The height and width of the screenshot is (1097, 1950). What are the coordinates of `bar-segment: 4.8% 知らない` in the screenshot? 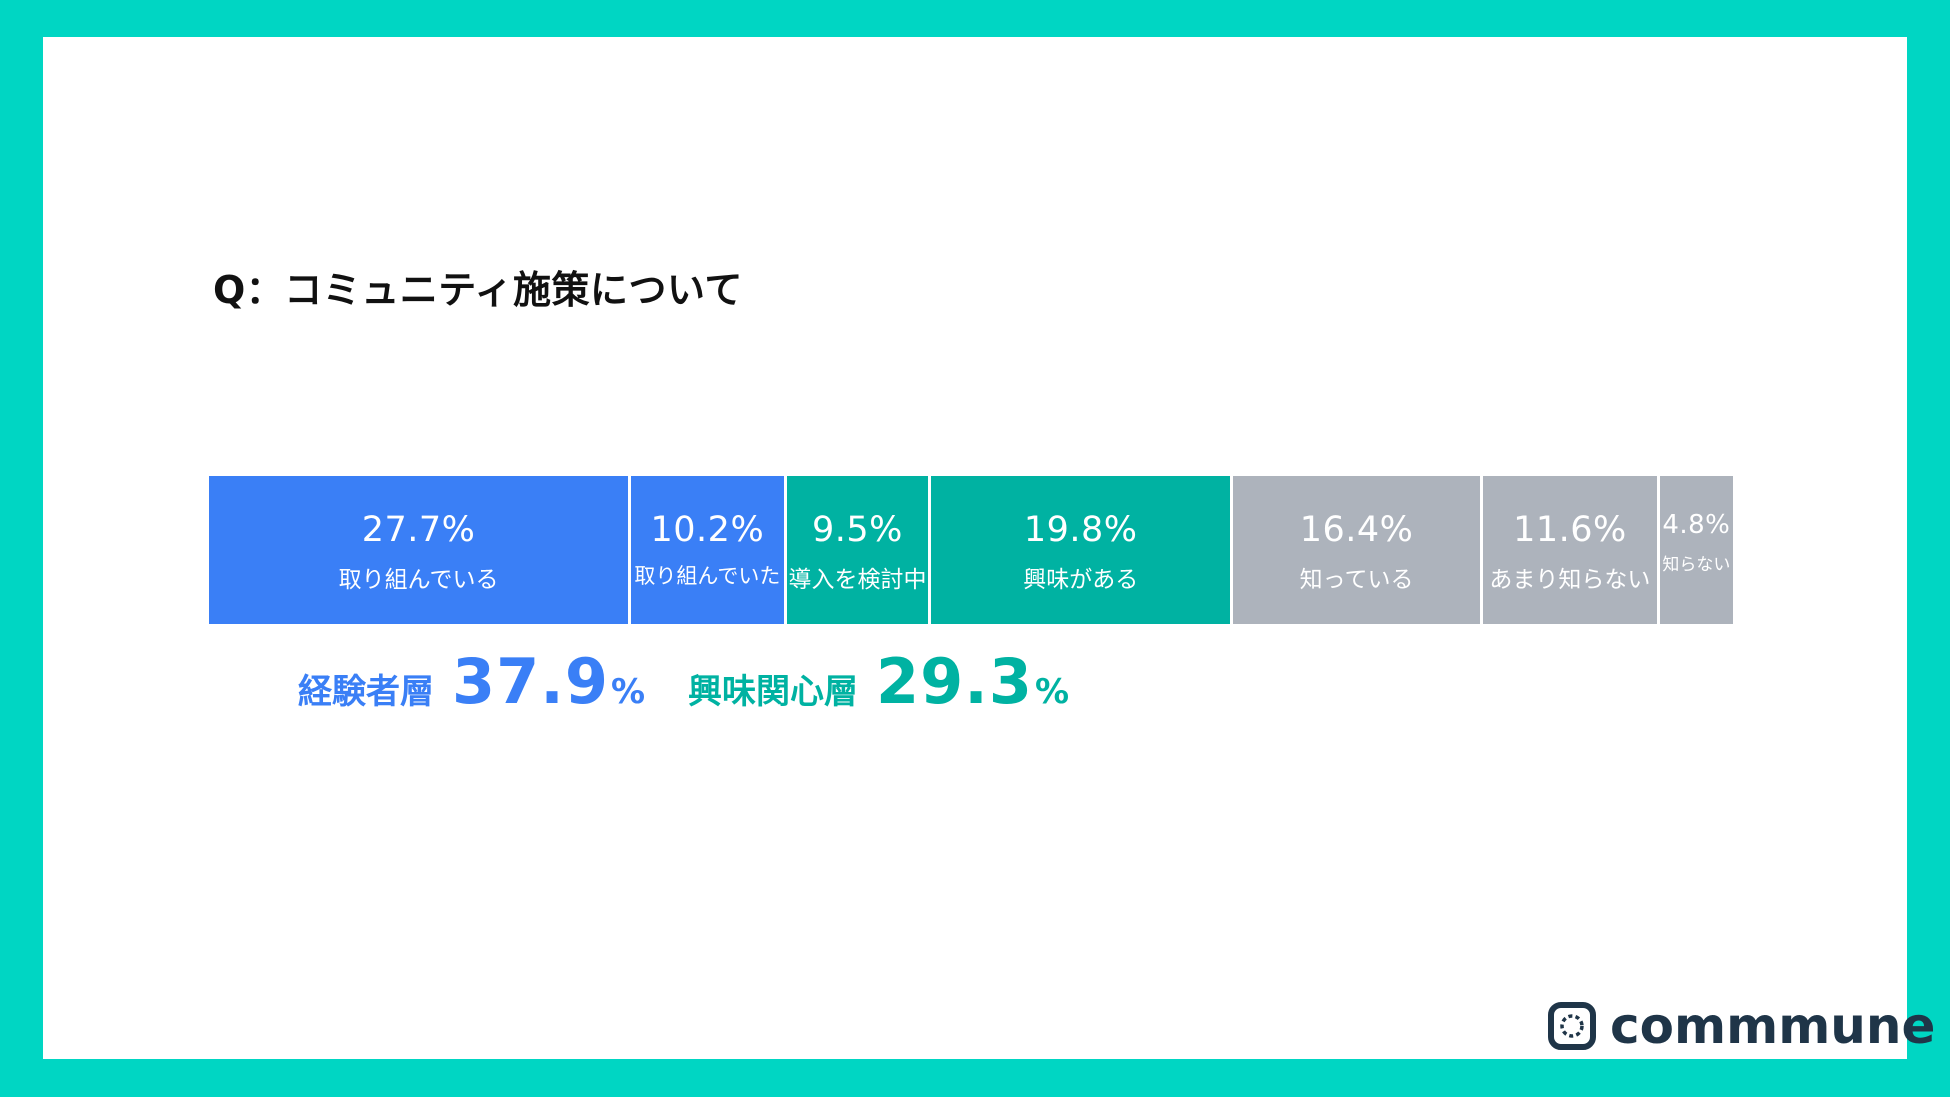 It's located at (1696, 550).